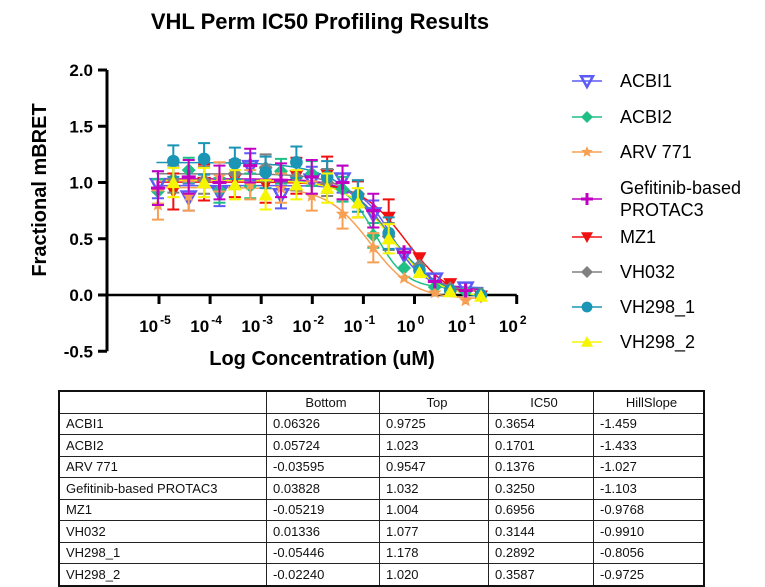 The image size is (765, 587). I want to click on table-cell: -0.03595, so click(323, 466).